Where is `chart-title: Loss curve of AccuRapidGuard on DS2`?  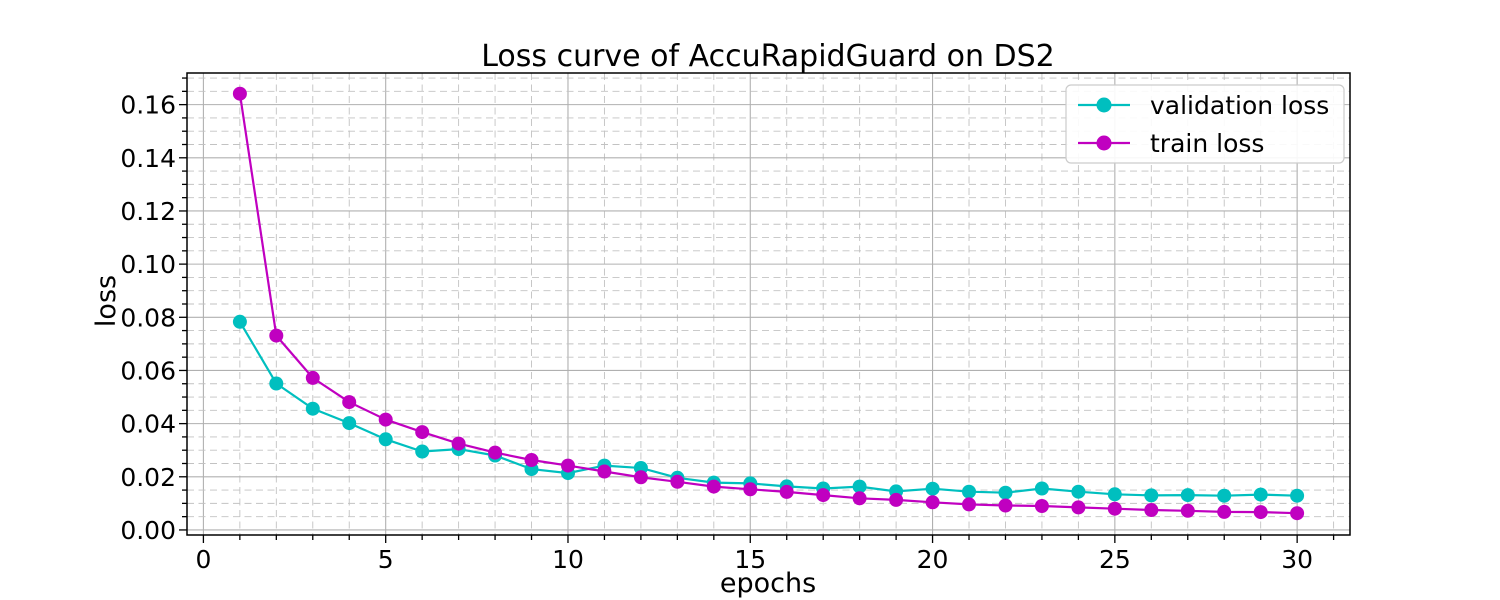
chart-title: Loss curve of AccuRapidGuard on DS2 is located at coordinates (768, 56).